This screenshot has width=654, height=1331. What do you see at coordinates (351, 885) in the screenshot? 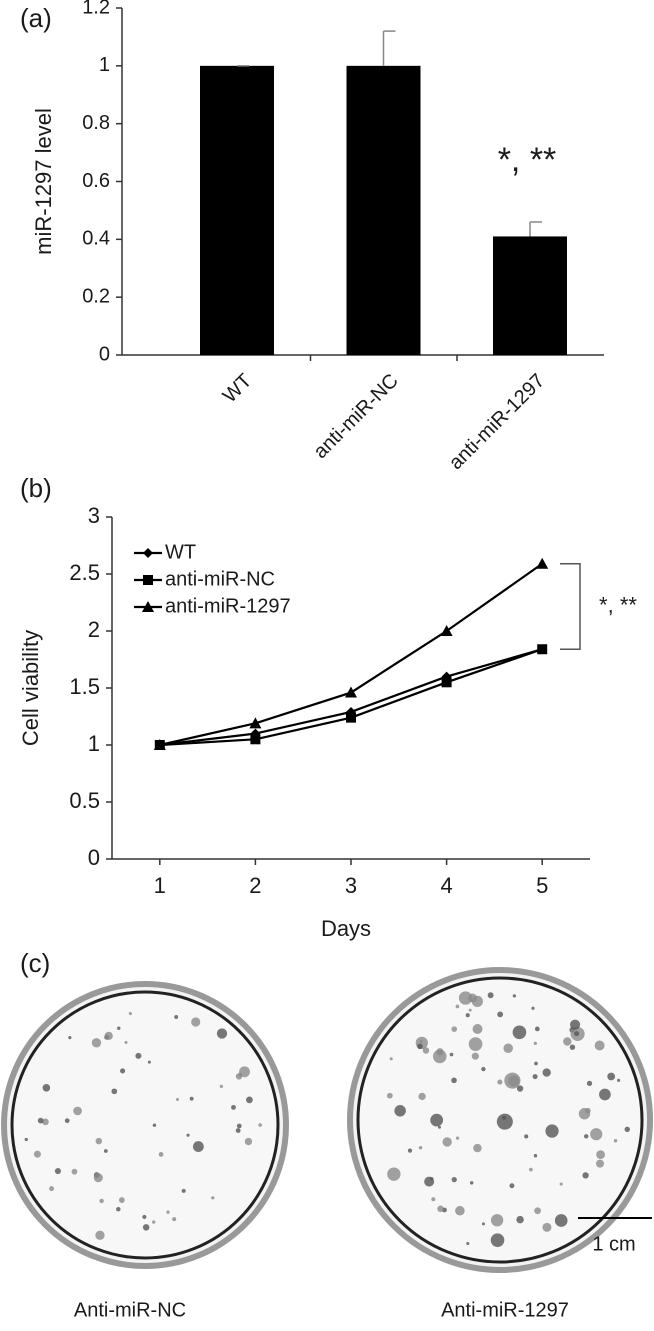
I see `x-tick-label: 3` at bounding box center [351, 885].